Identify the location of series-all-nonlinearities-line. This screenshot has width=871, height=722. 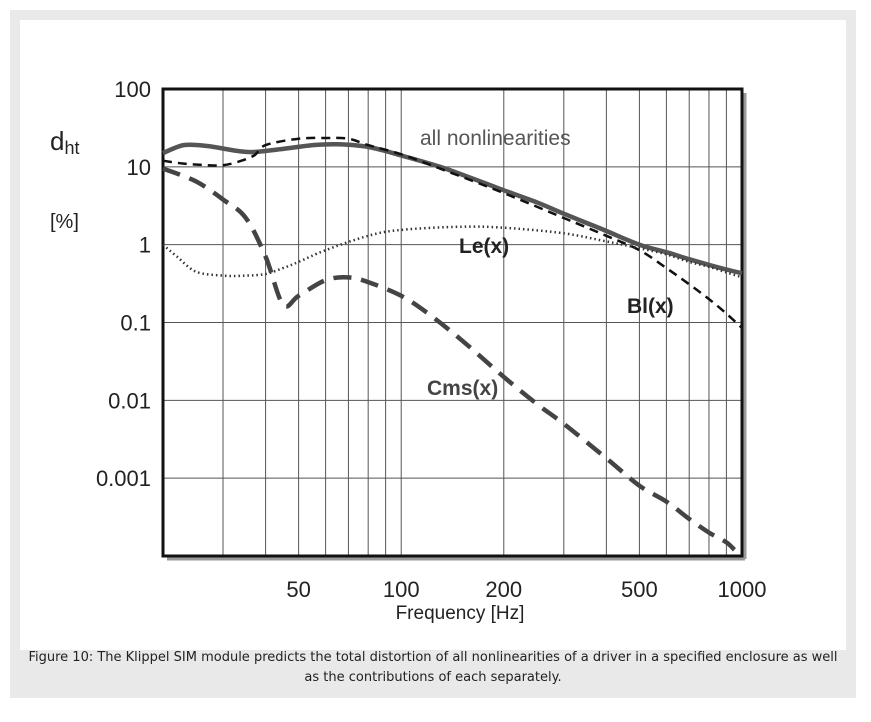
(452, 208).